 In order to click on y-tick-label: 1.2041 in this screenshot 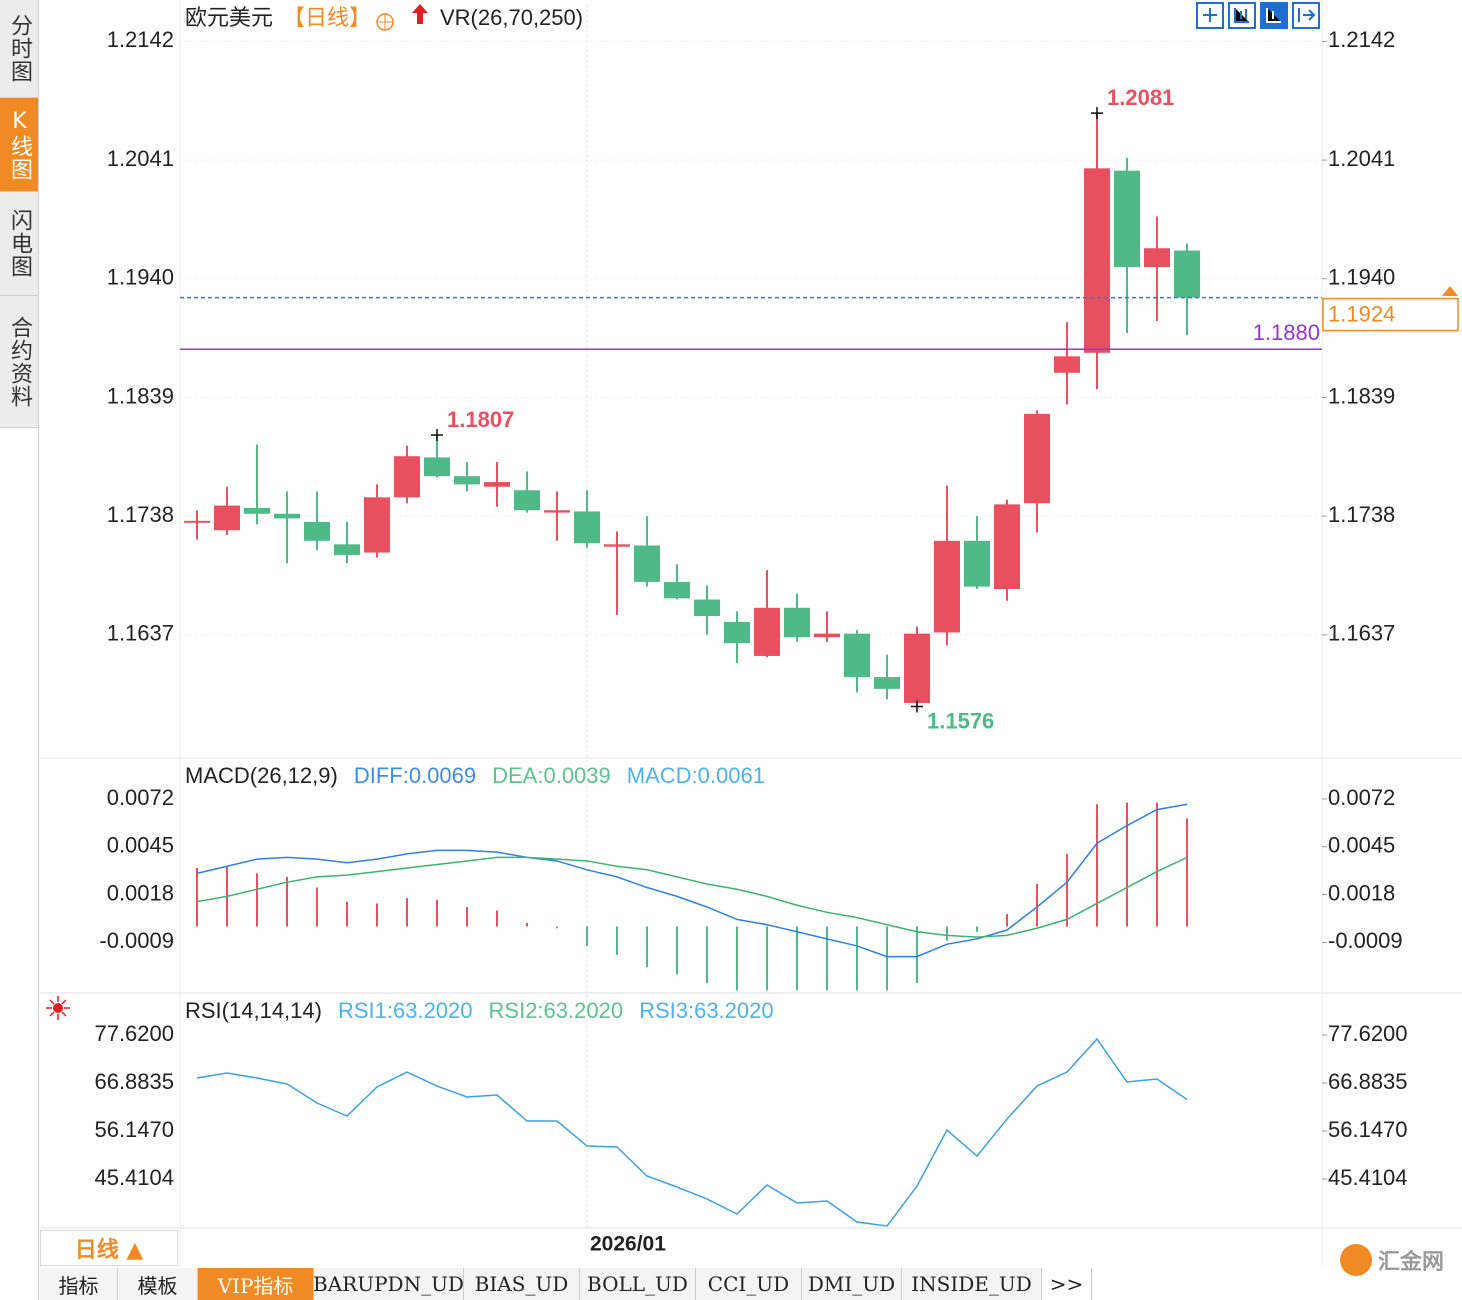, I will do `click(140, 158)`.